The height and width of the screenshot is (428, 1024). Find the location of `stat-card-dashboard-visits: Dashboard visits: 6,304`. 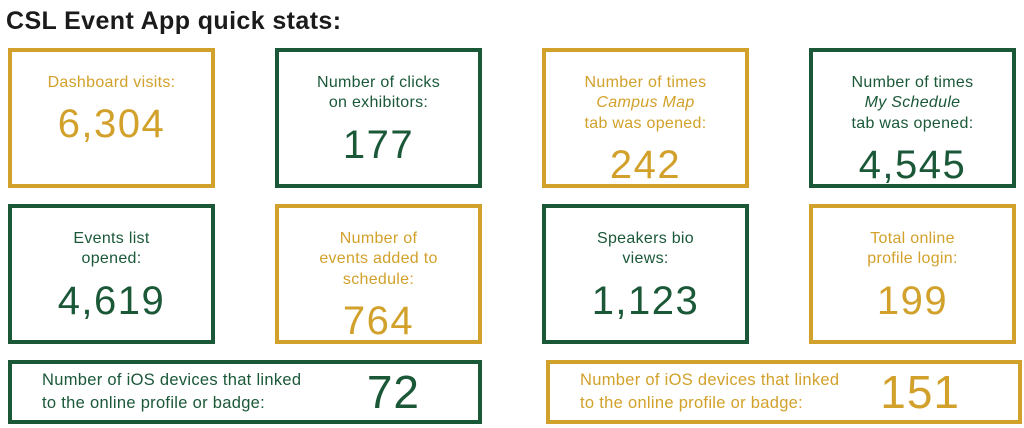

stat-card-dashboard-visits: Dashboard visits: 6,304 is located at coordinates (111, 118).